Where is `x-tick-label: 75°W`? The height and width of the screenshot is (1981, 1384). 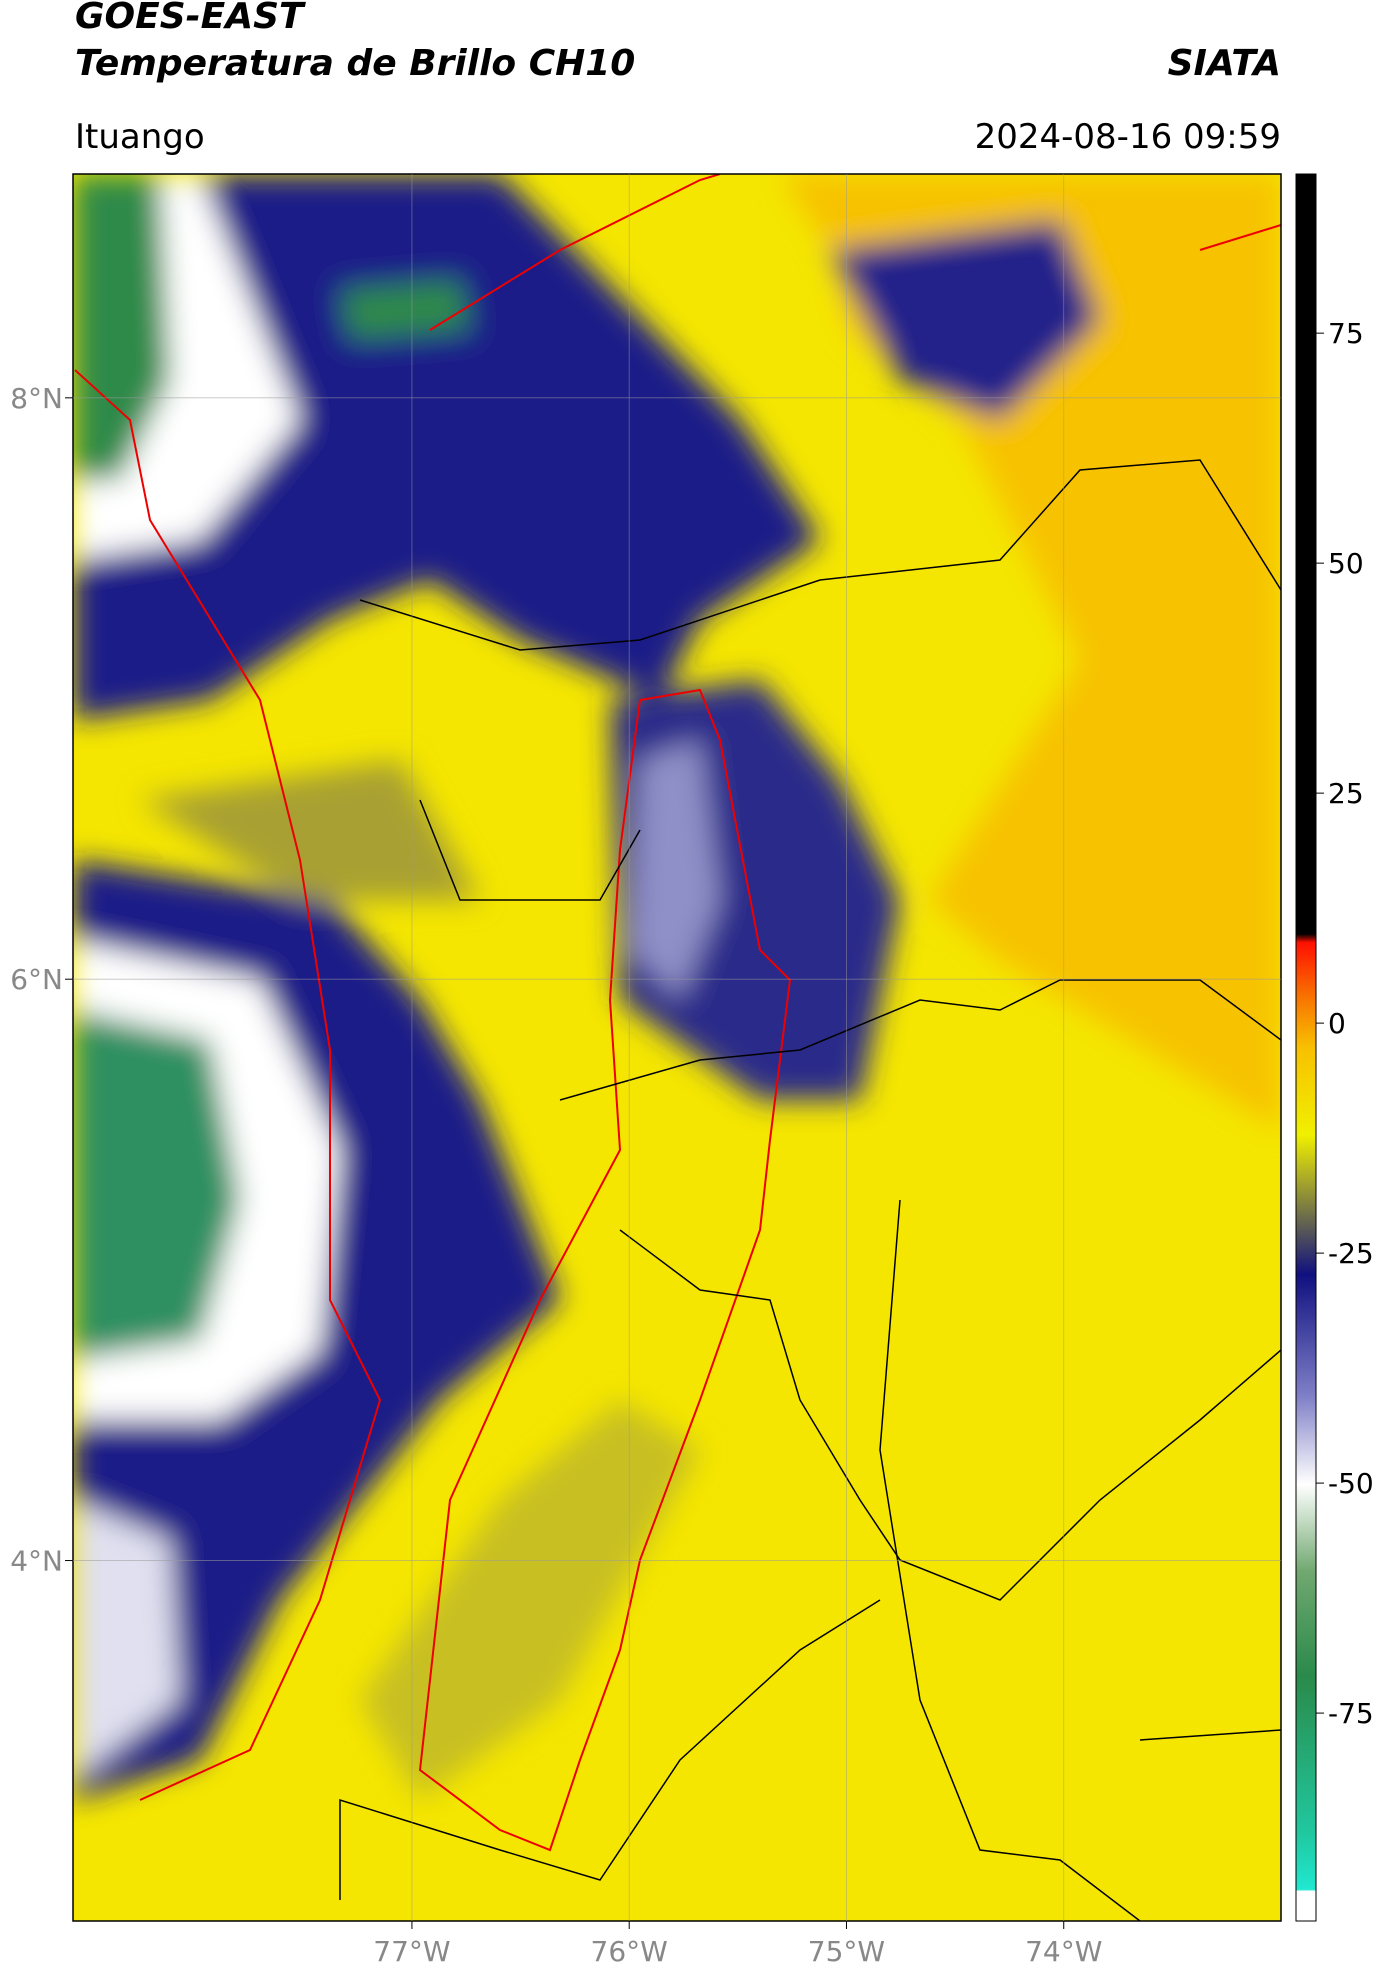 x-tick-label: 75°W is located at coordinates (846, 1951).